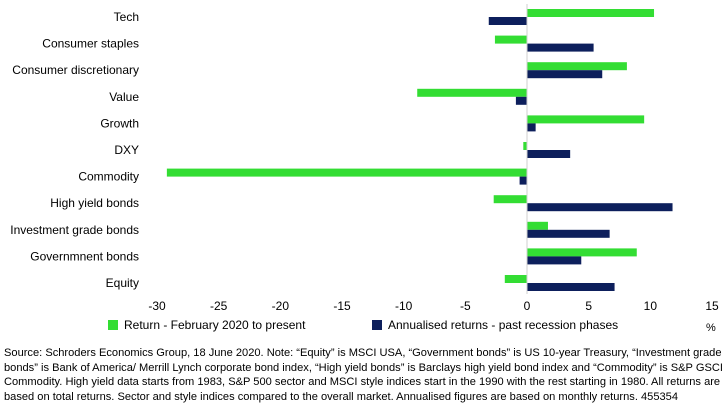 Image resolution: width=728 pixels, height=420 pixels. What do you see at coordinates (74, 230) in the screenshot?
I see `category-label: Investment grade bonds` at bounding box center [74, 230].